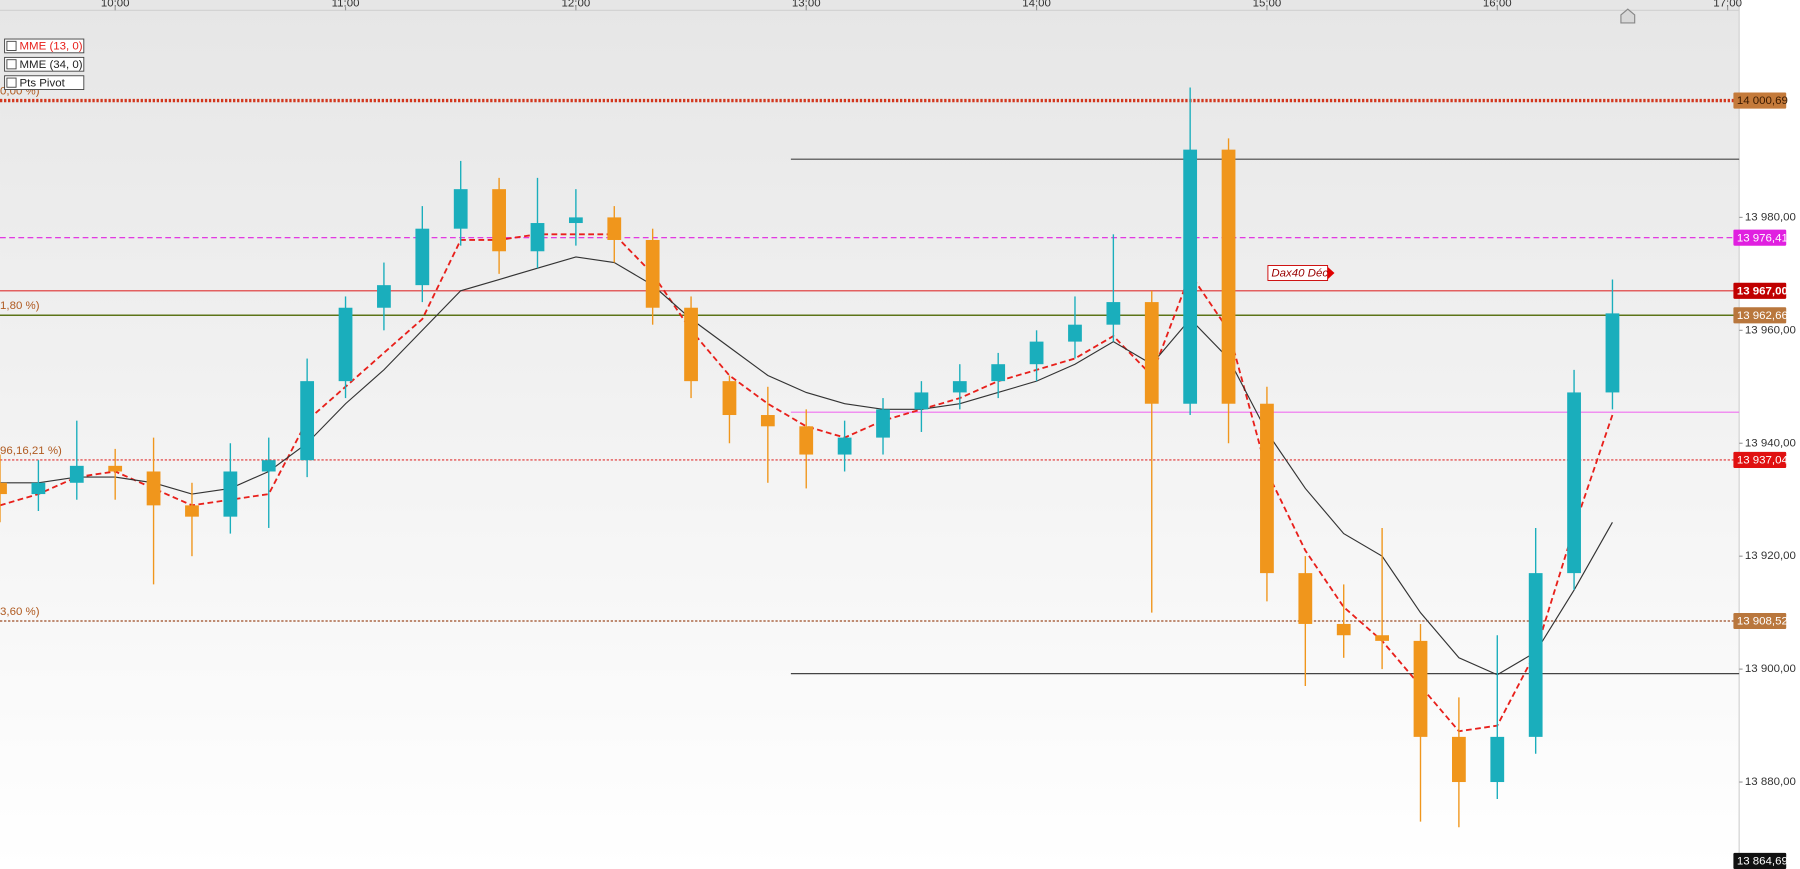 This screenshot has width=1800, height=869. What do you see at coordinates (1770, 556) in the screenshot?
I see `y-tick-label: 13 920,00` at bounding box center [1770, 556].